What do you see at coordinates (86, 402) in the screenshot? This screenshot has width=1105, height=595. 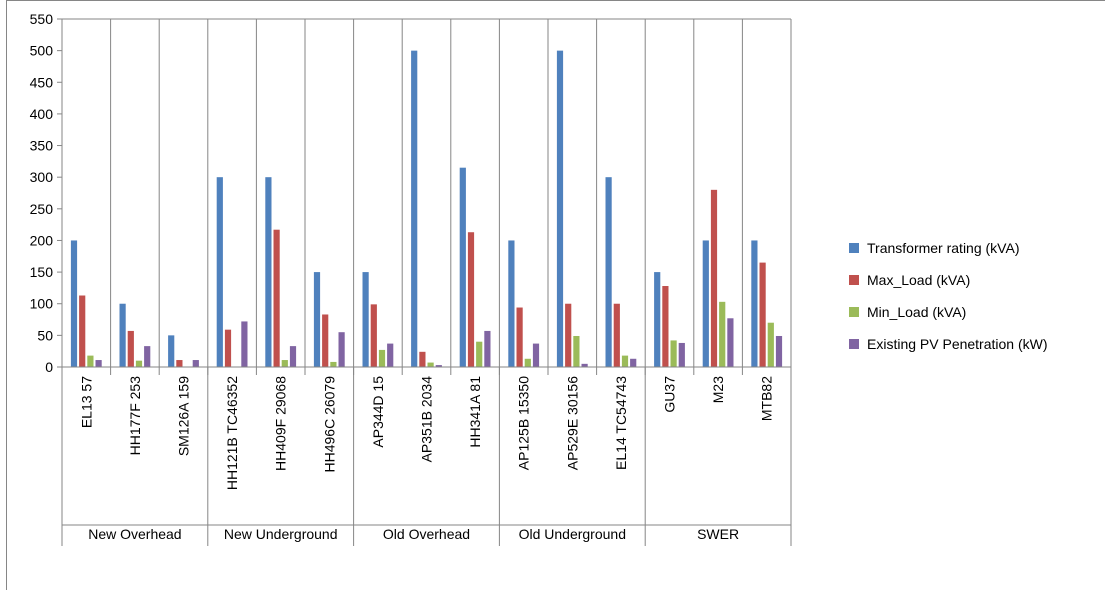 I see `x-tick-label: EL13 57` at bounding box center [86, 402].